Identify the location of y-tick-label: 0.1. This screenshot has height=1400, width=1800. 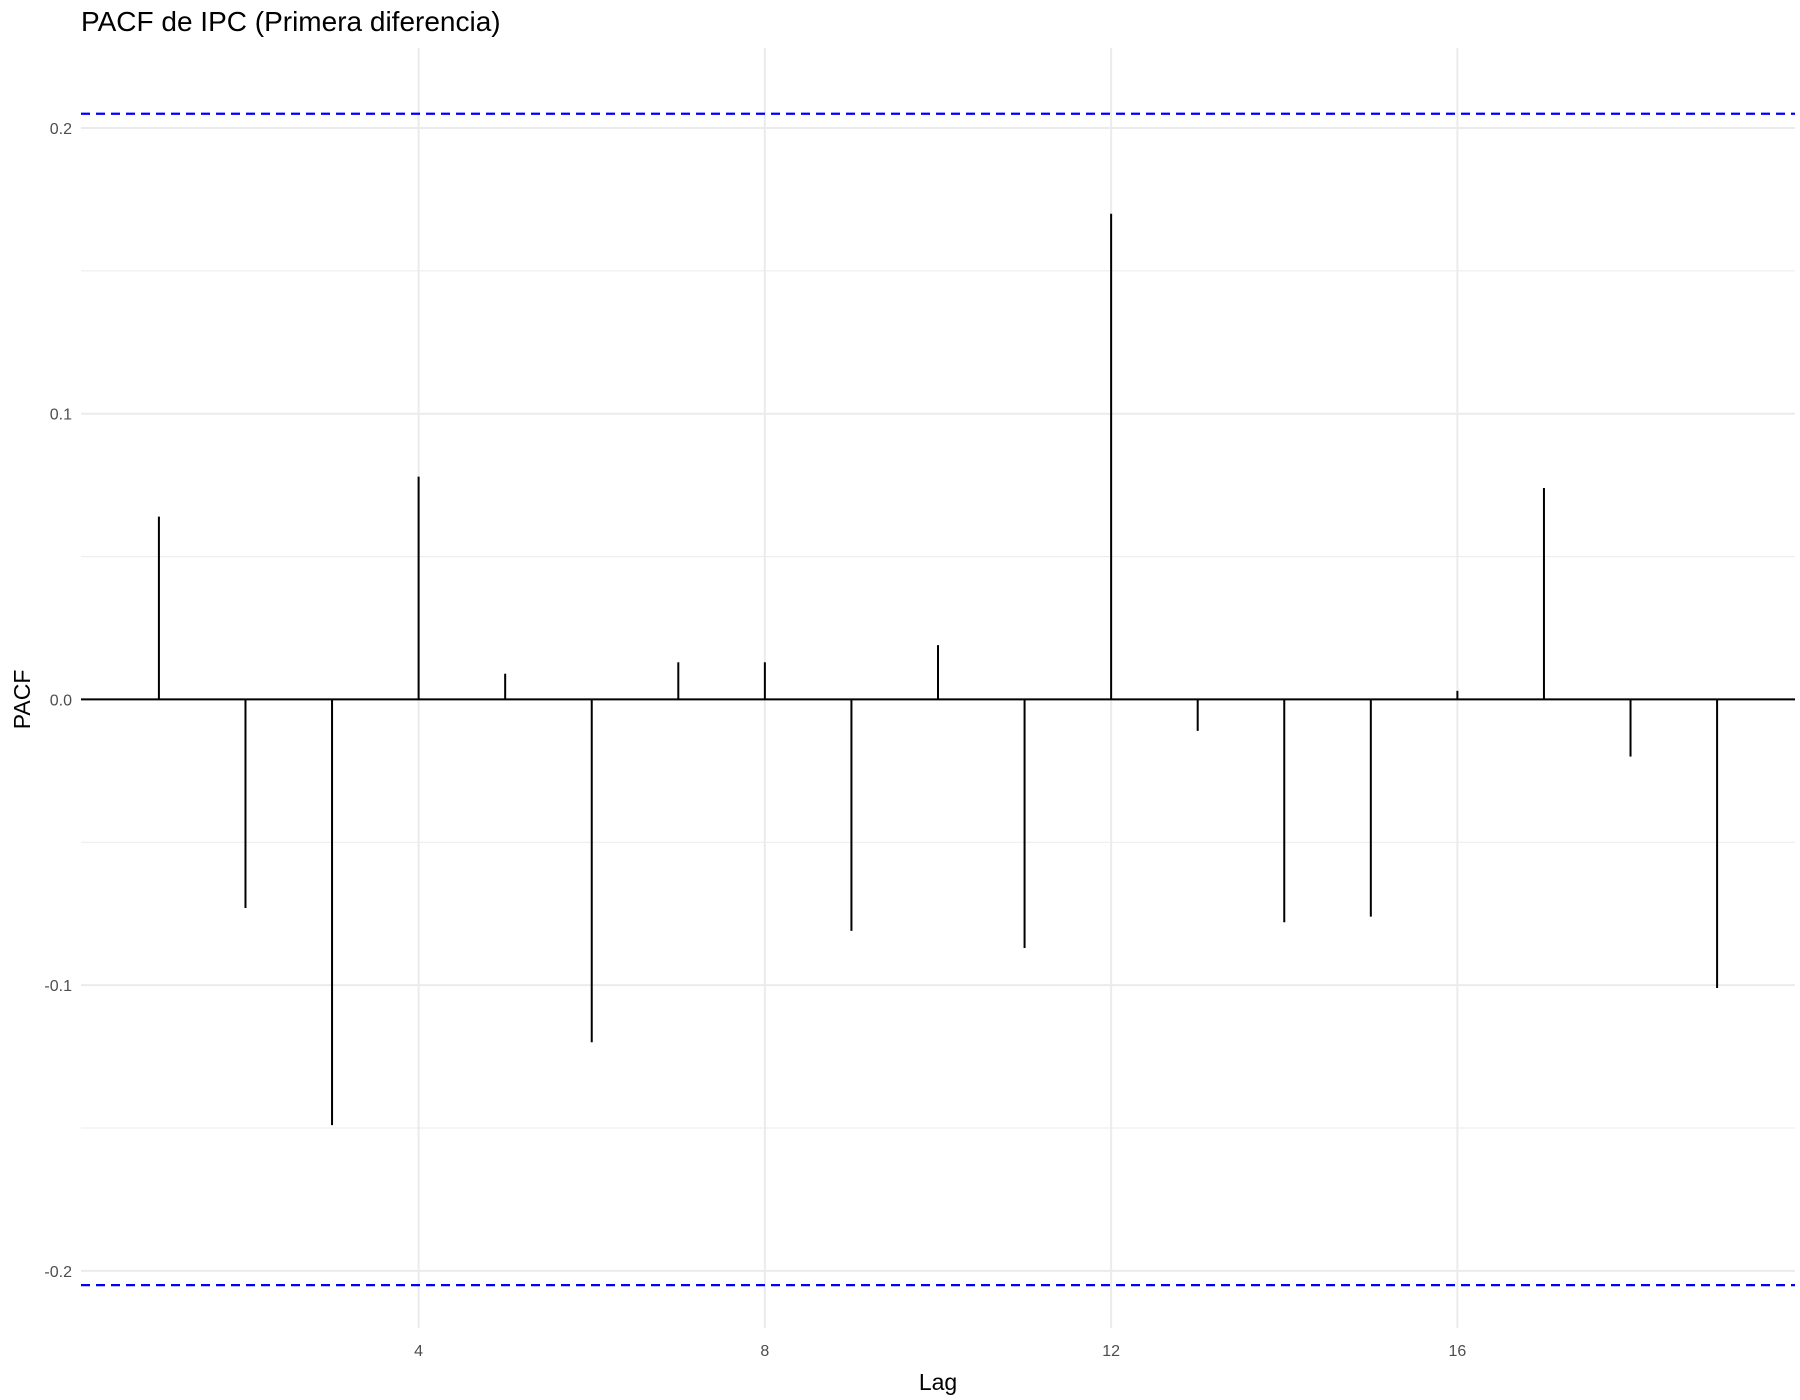
(61, 415).